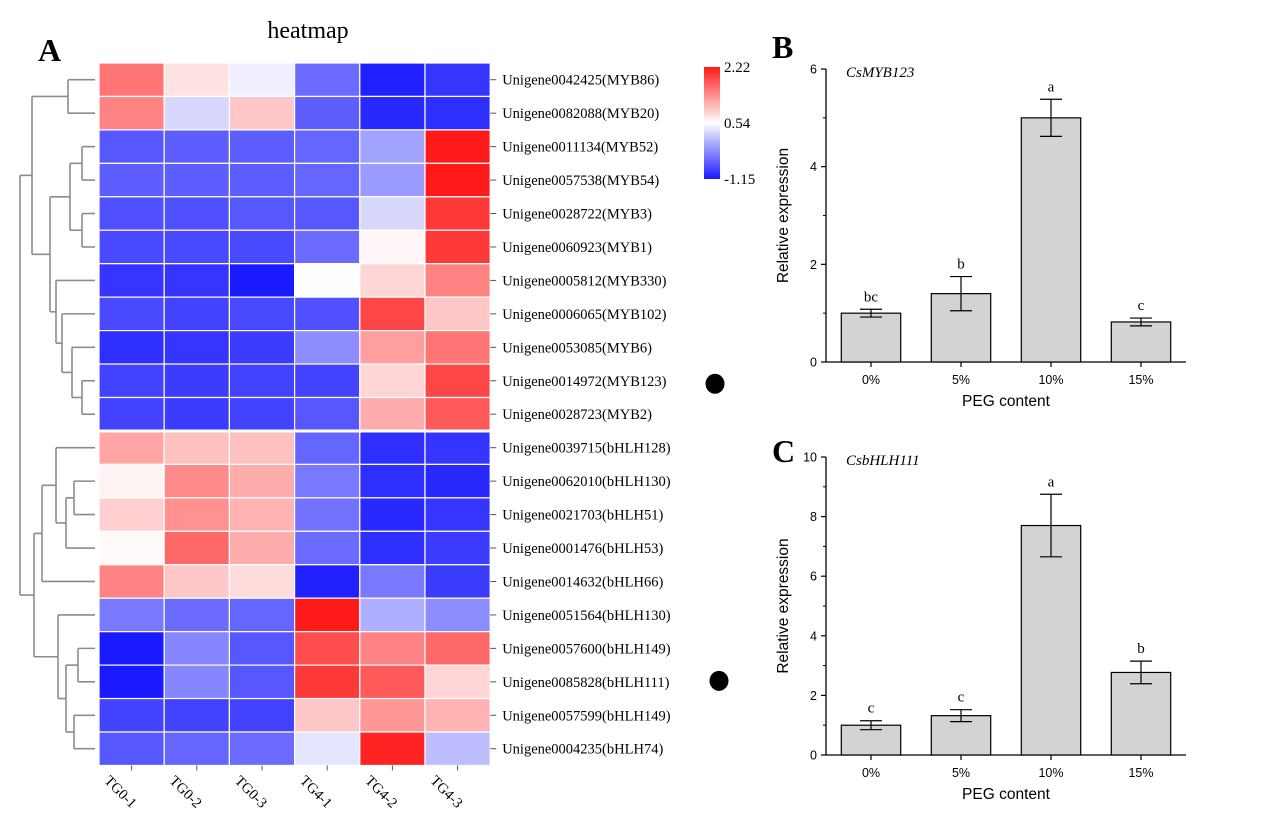  Describe the element at coordinates (961, 265) in the screenshot. I see `significance-label: b` at that location.